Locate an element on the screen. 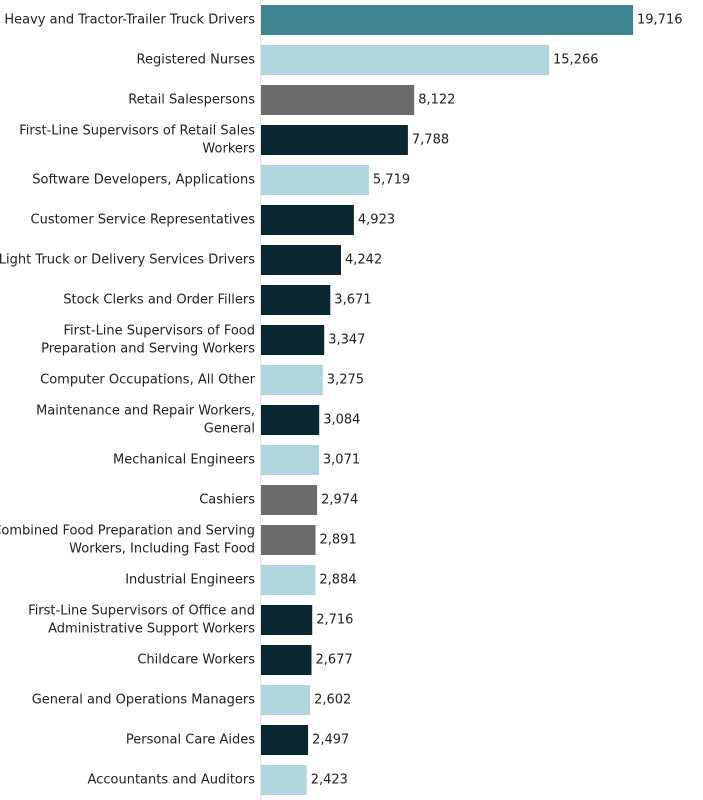 Image resolution: width=703 pixels, height=800 pixels. category-label-line: Maintenance and Repair Workers, is located at coordinates (145, 411).